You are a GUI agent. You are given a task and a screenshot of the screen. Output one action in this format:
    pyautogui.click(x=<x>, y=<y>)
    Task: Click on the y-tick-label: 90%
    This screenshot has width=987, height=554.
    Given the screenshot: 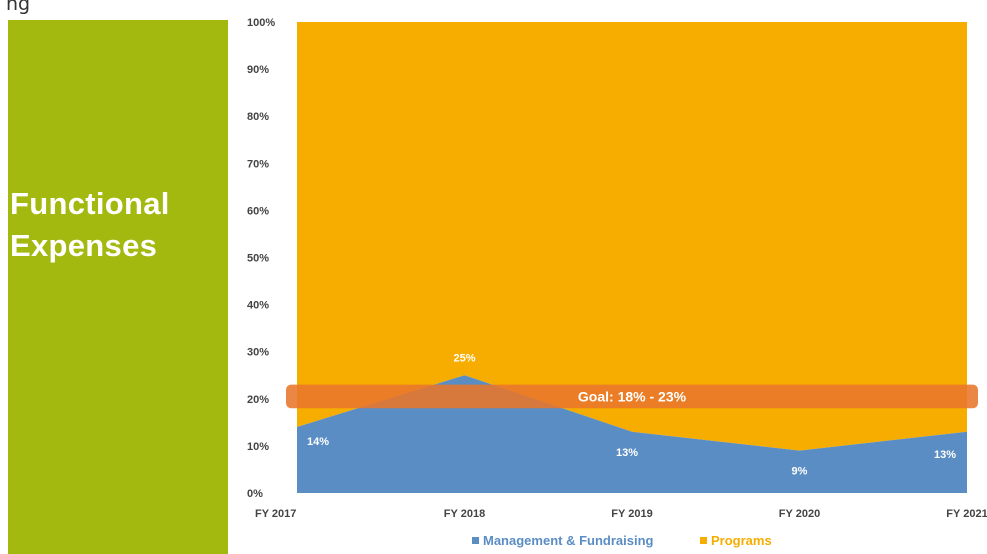 What is the action you would take?
    pyautogui.click(x=258, y=70)
    